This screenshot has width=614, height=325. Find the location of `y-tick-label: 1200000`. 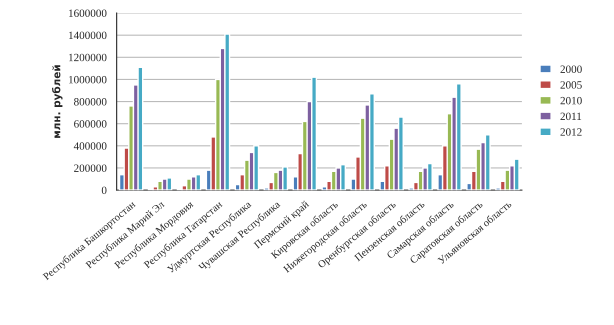

y-tick-label: 1200000 is located at coordinates (88, 58).